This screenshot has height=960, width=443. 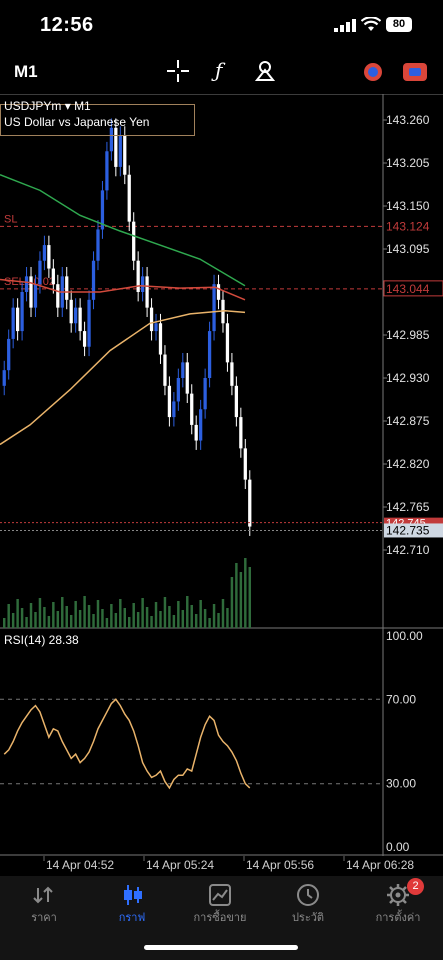 What do you see at coordinates (178, 71) in the screenshot?
I see `crosshair-icon` at bounding box center [178, 71].